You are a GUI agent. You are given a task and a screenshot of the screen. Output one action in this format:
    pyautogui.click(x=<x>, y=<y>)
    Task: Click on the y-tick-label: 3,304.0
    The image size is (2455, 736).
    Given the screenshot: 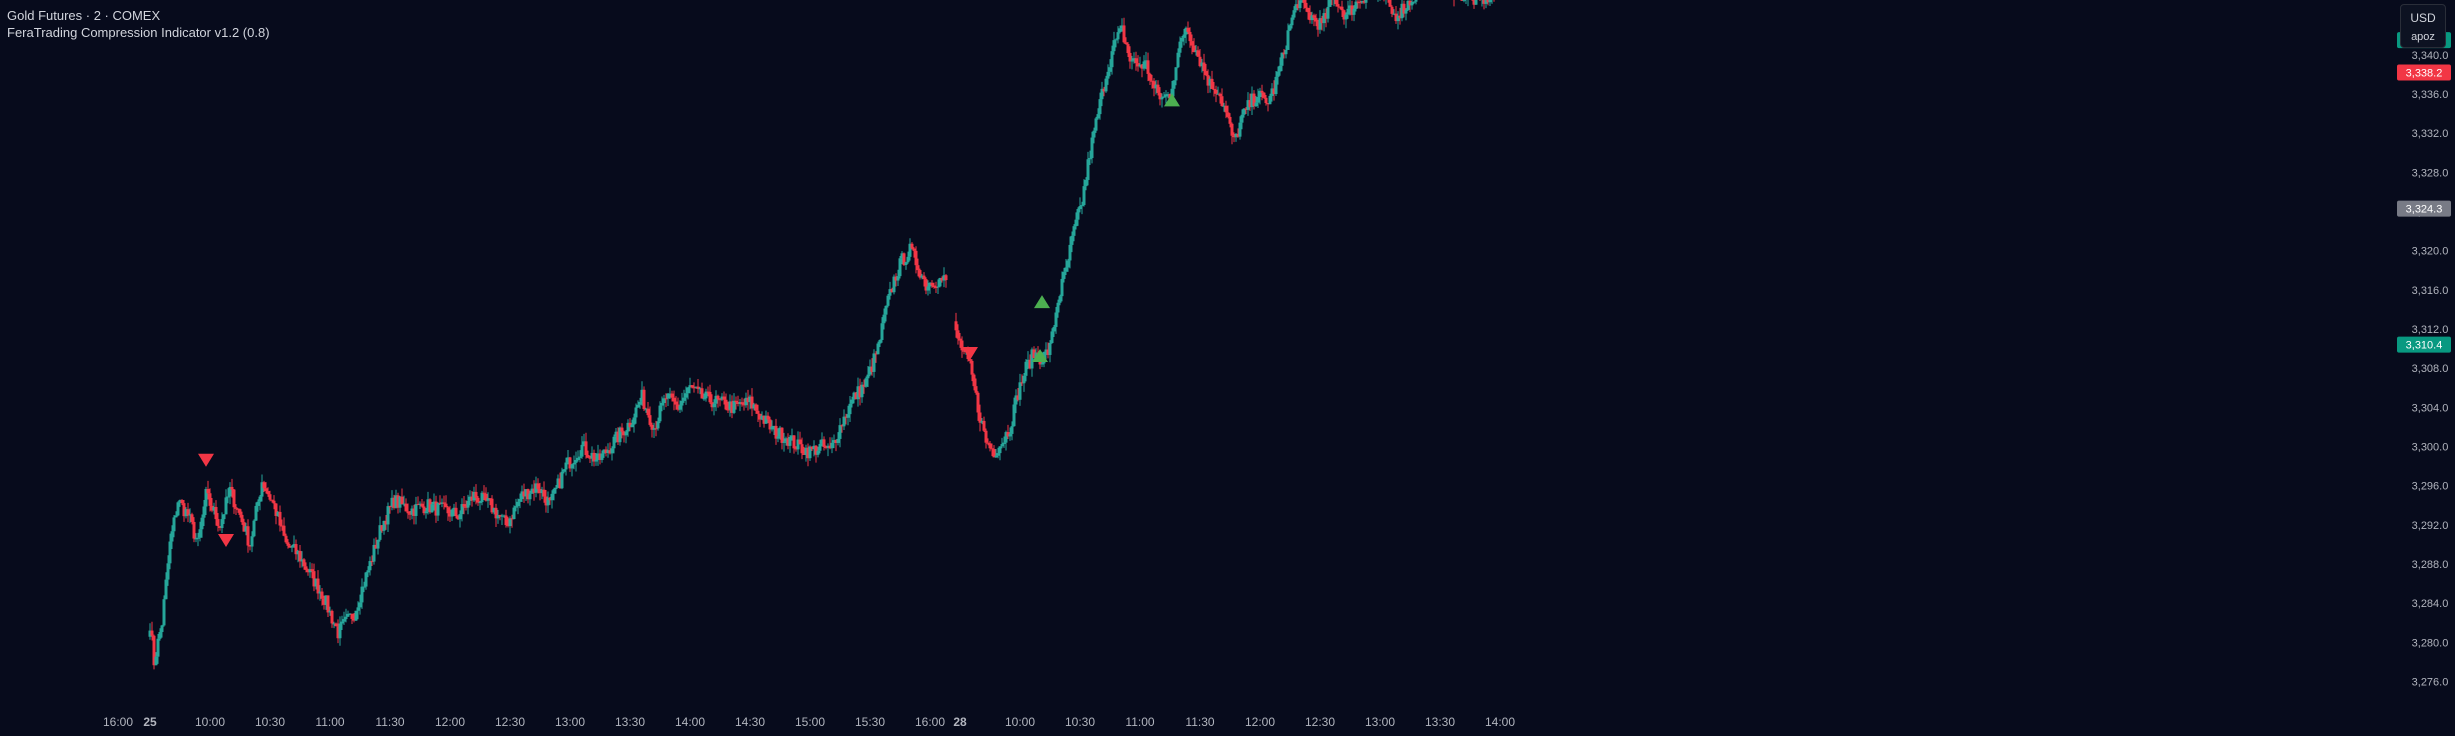 What is the action you would take?
    pyautogui.click(x=2430, y=408)
    